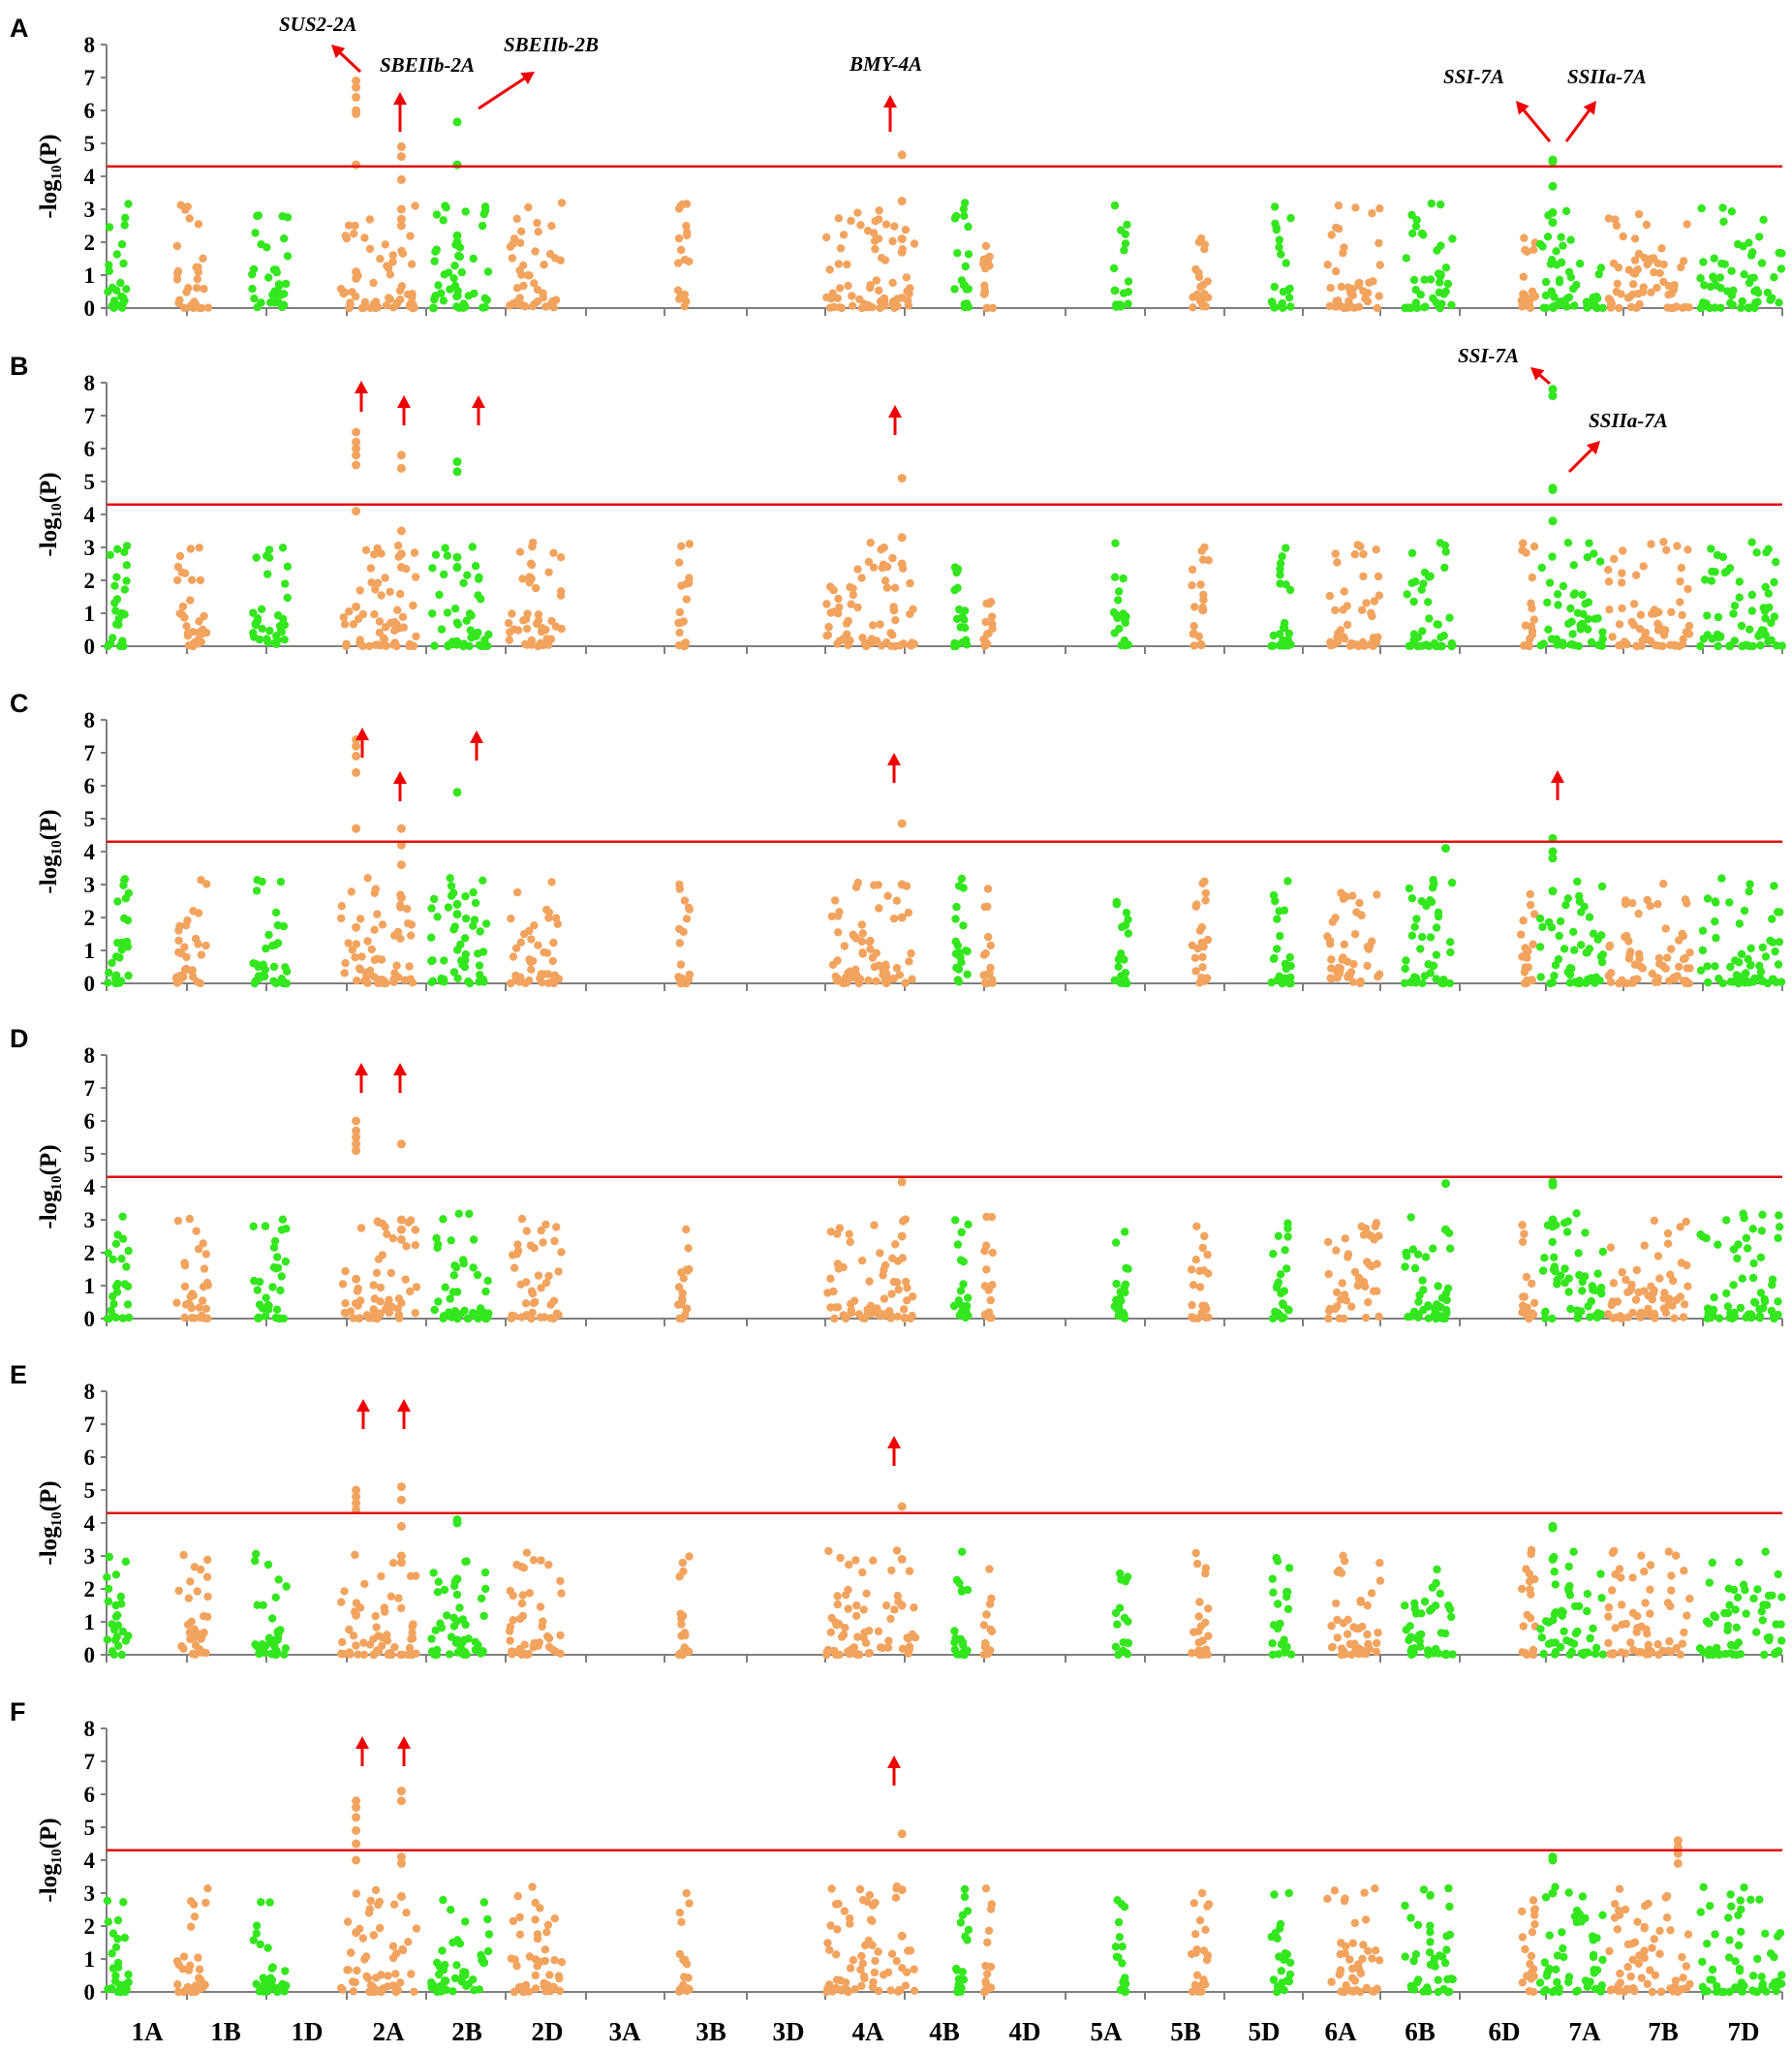 Image resolution: width=1792 pixels, height=2052 pixels. Describe the element at coordinates (90, 1286) in the screenshot. I see `y-tick-label: 1` at that location.